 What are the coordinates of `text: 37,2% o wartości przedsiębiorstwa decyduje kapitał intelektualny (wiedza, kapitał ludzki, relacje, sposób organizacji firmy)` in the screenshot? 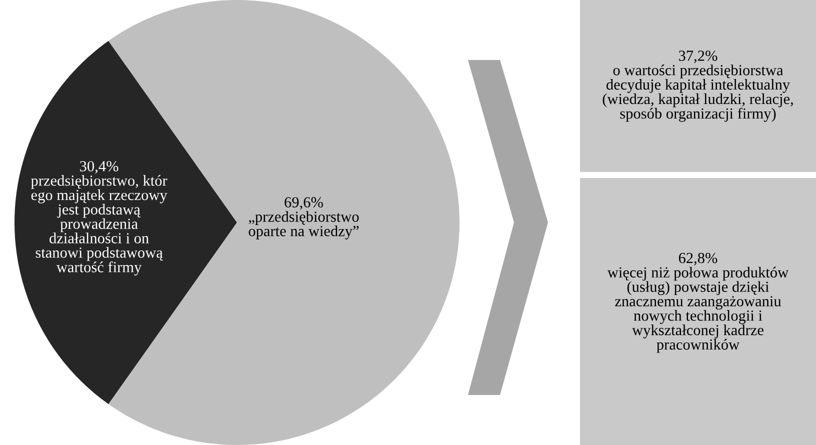 It's located at (697, 86).